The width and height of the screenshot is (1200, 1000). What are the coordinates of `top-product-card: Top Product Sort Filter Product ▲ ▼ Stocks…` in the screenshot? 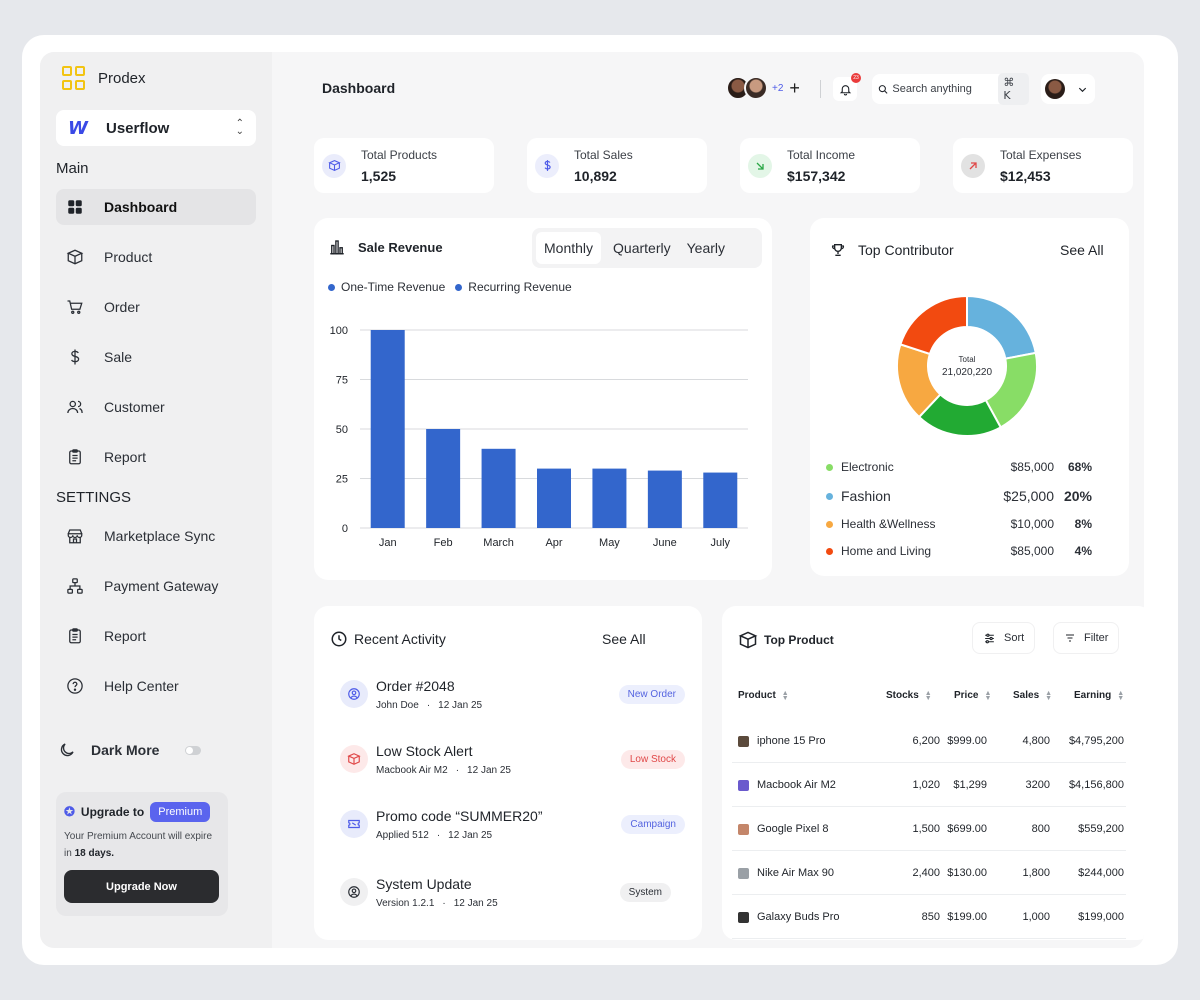 It's located at (933, 773).